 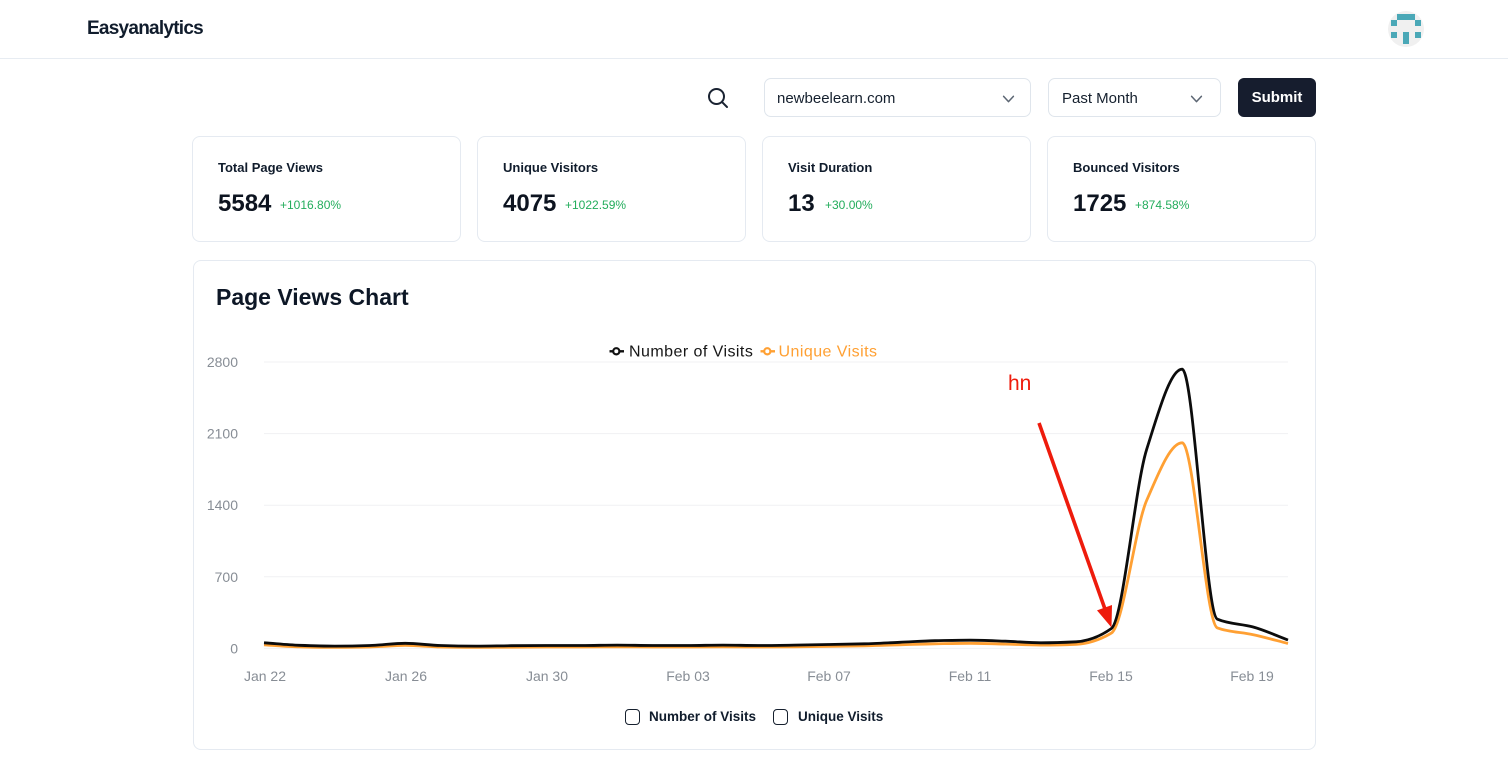 What do you see at coordinates (829, 676) in the screenshot?
I see `svg-text: Feb 07` at bounding box center [829, 676].